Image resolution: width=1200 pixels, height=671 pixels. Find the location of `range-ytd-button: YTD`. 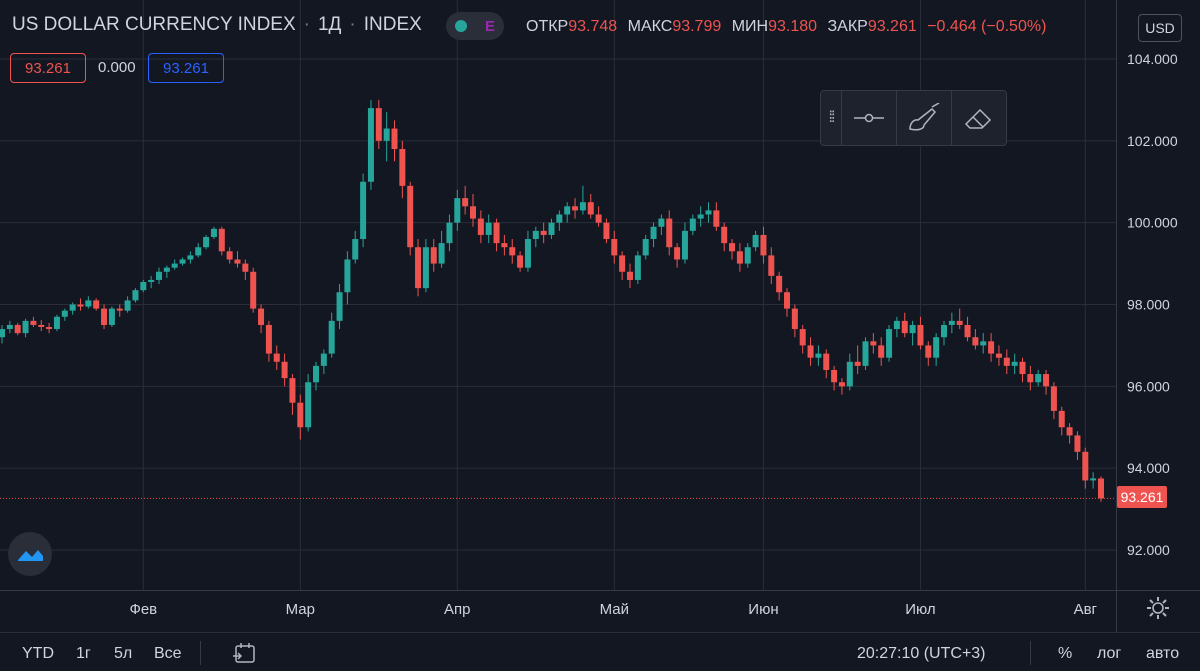

range-ytd-button: YTD is located at coordinates (38, 653).